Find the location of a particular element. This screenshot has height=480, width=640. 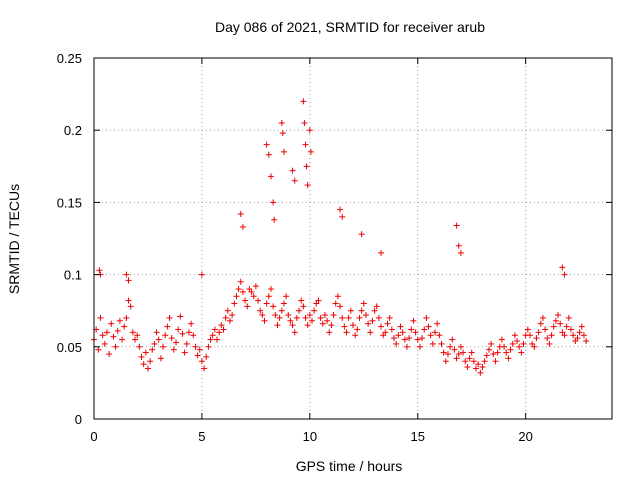

x-tick-label: 10 is located at coordinates (310, 436).